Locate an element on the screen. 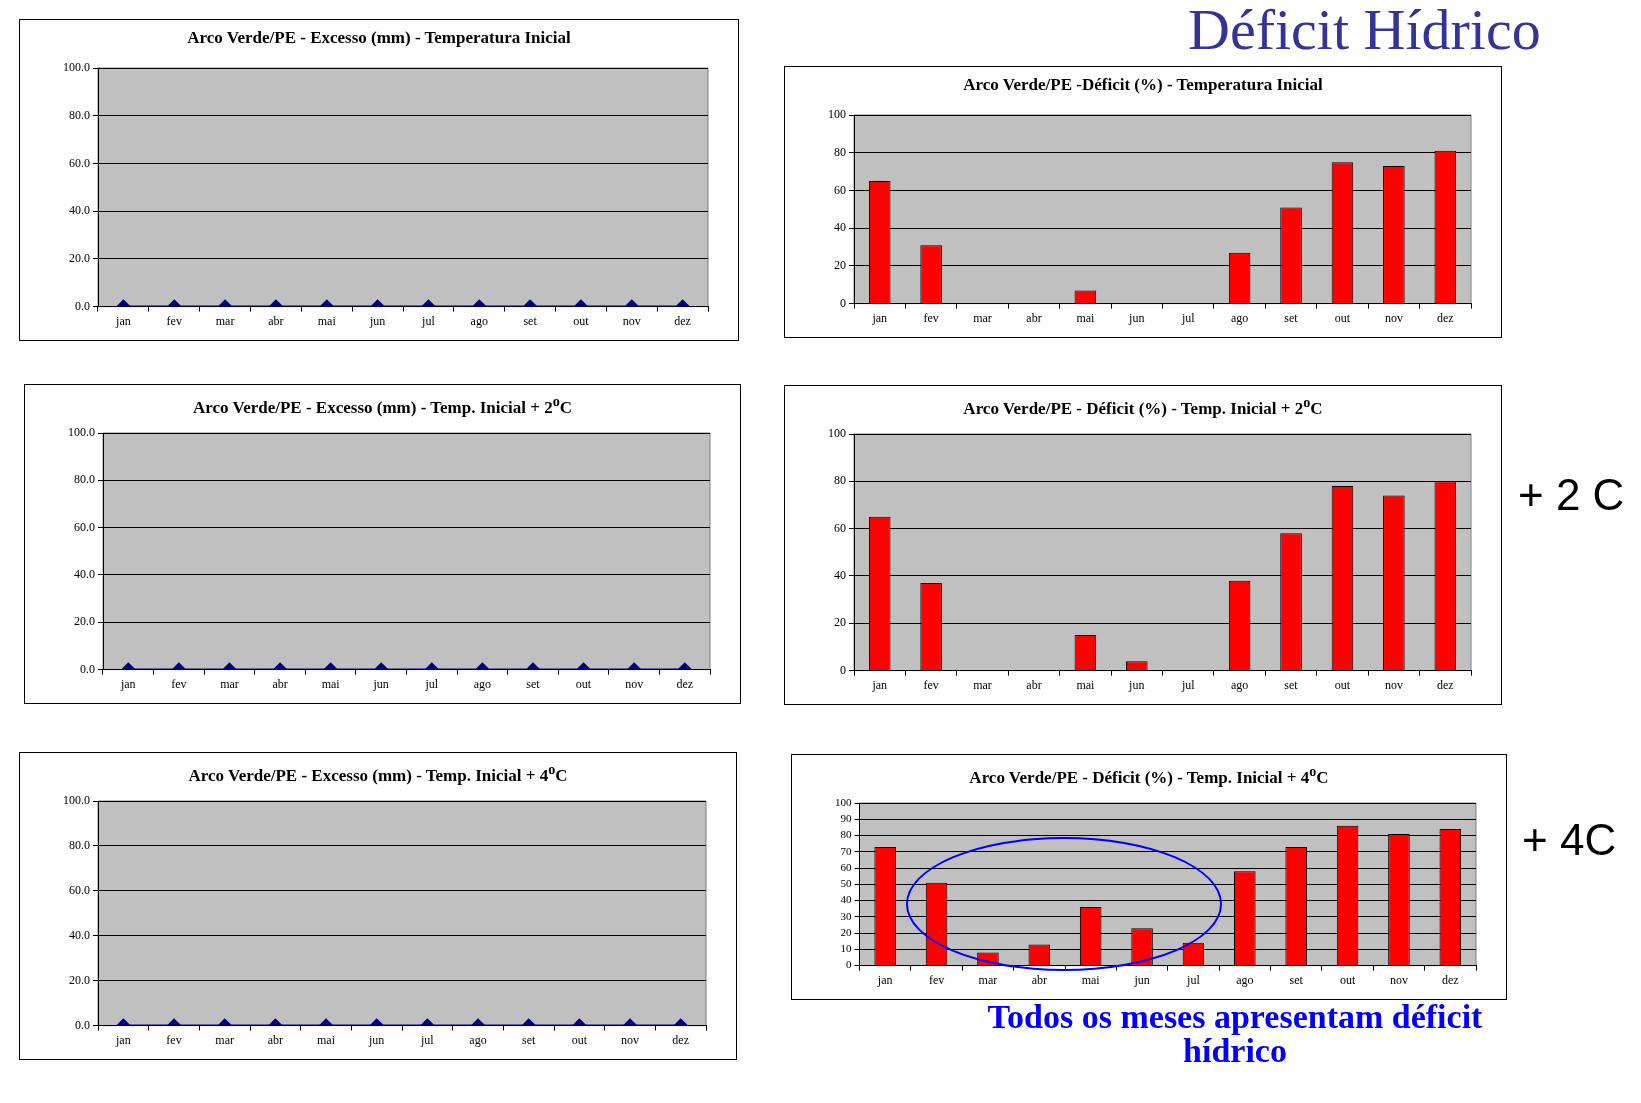 The height and width of the screenshot is (1103, 1641). y-tick-label: 80 is located at coordinates (846, 834).